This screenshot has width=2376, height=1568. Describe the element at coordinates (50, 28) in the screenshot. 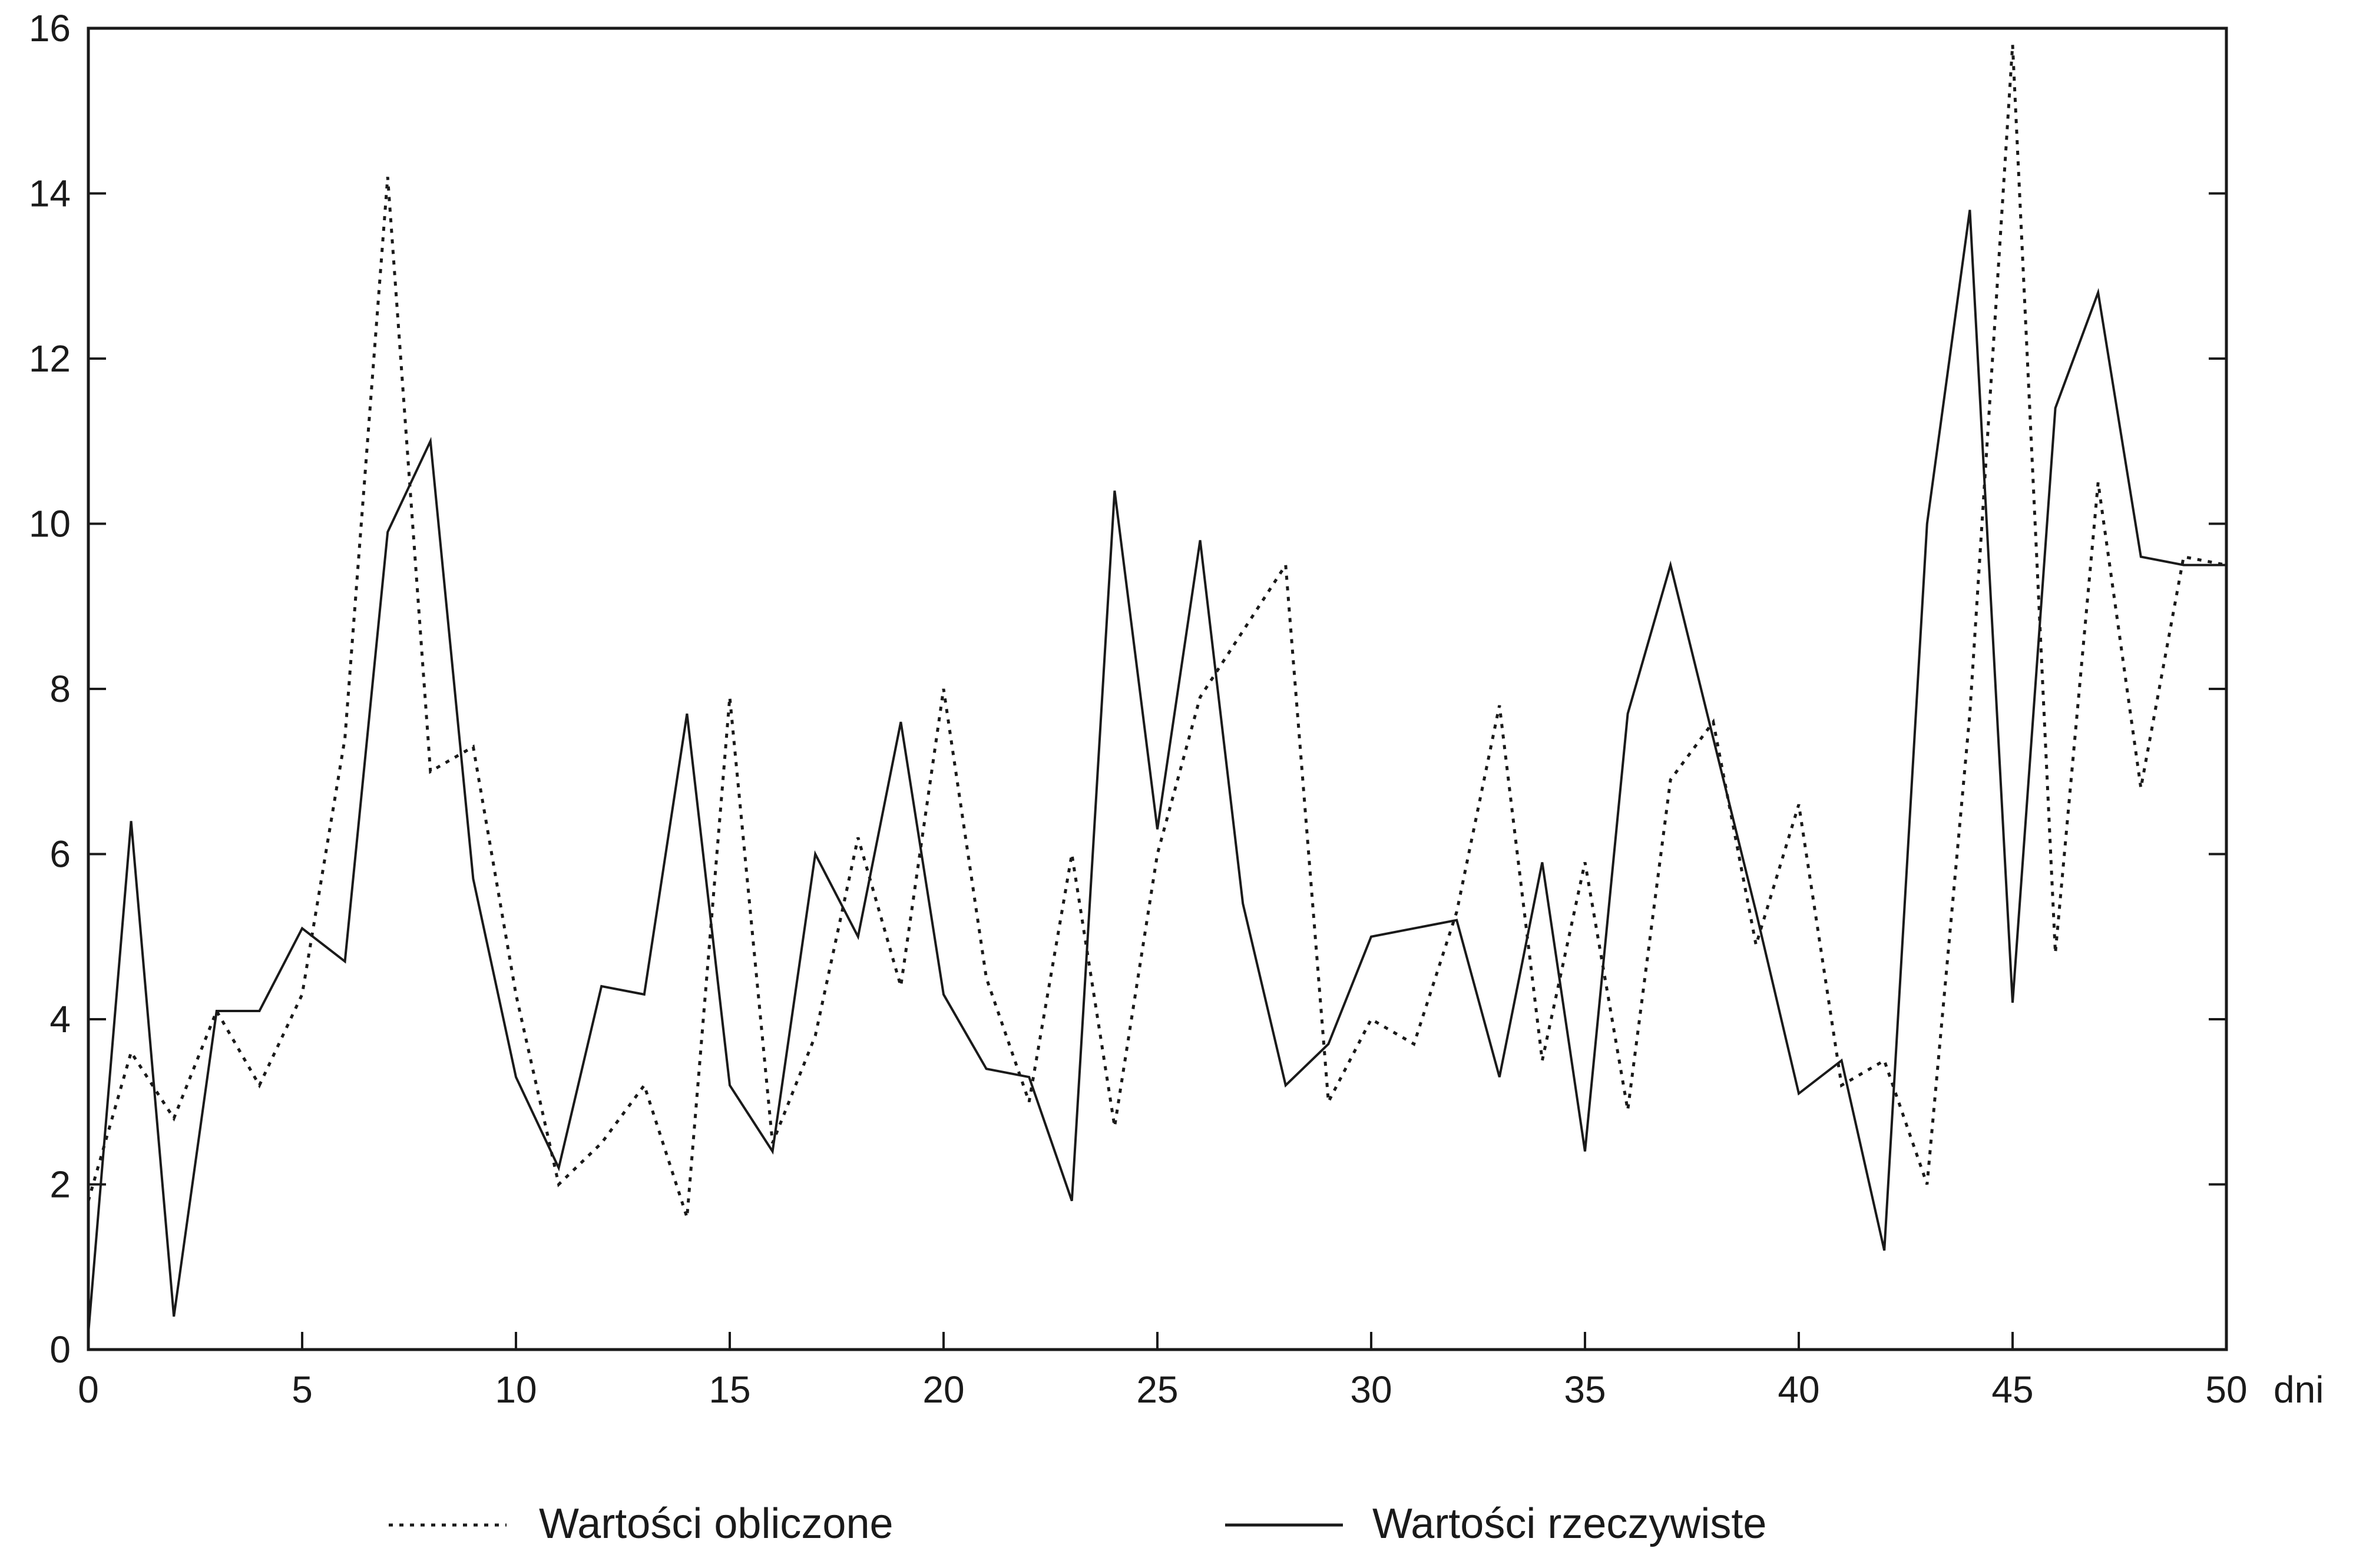

I see `y-tick-label: 16` at that location.